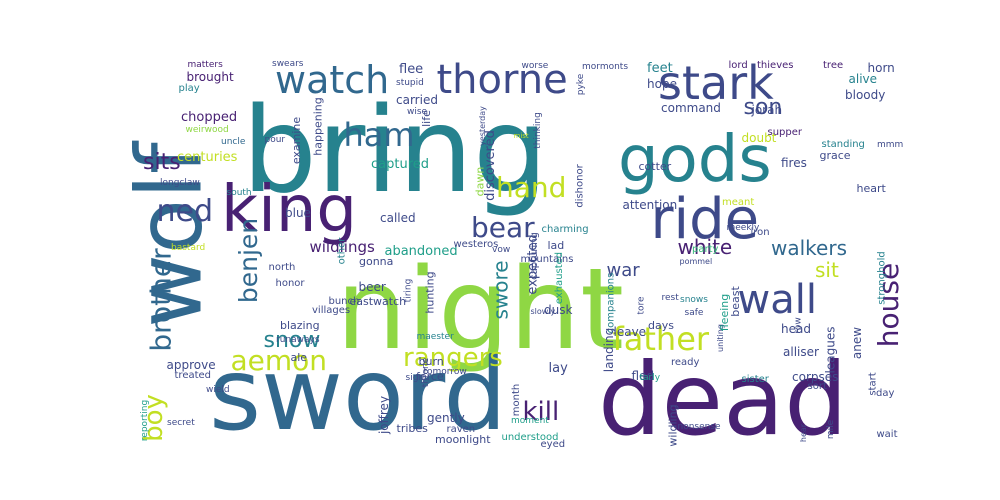  What do you see at coordinates (412, 428) in the screenshot?
I see `cloud-word-tribes: tribes` at bounding box center [412, 428].